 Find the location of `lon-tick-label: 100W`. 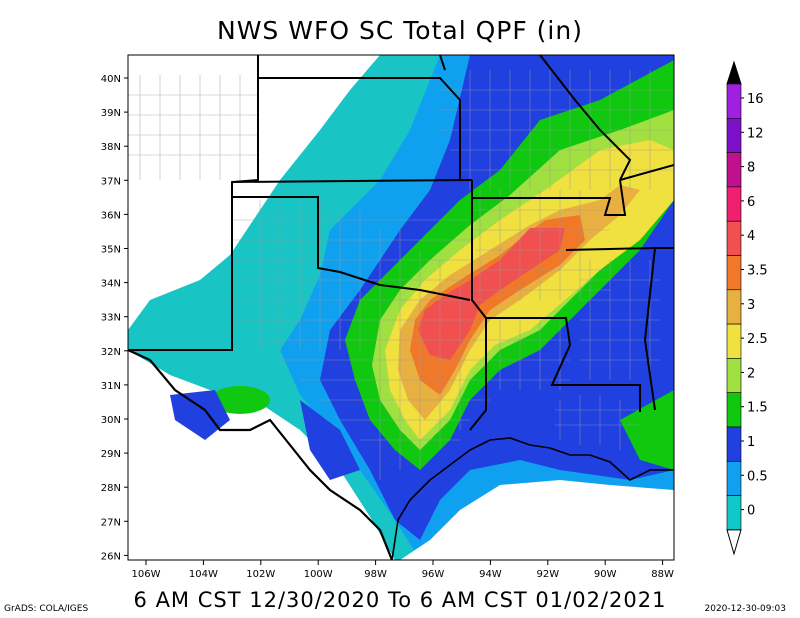

lon-tick-label: 100W is located at coordinates (318, 574).